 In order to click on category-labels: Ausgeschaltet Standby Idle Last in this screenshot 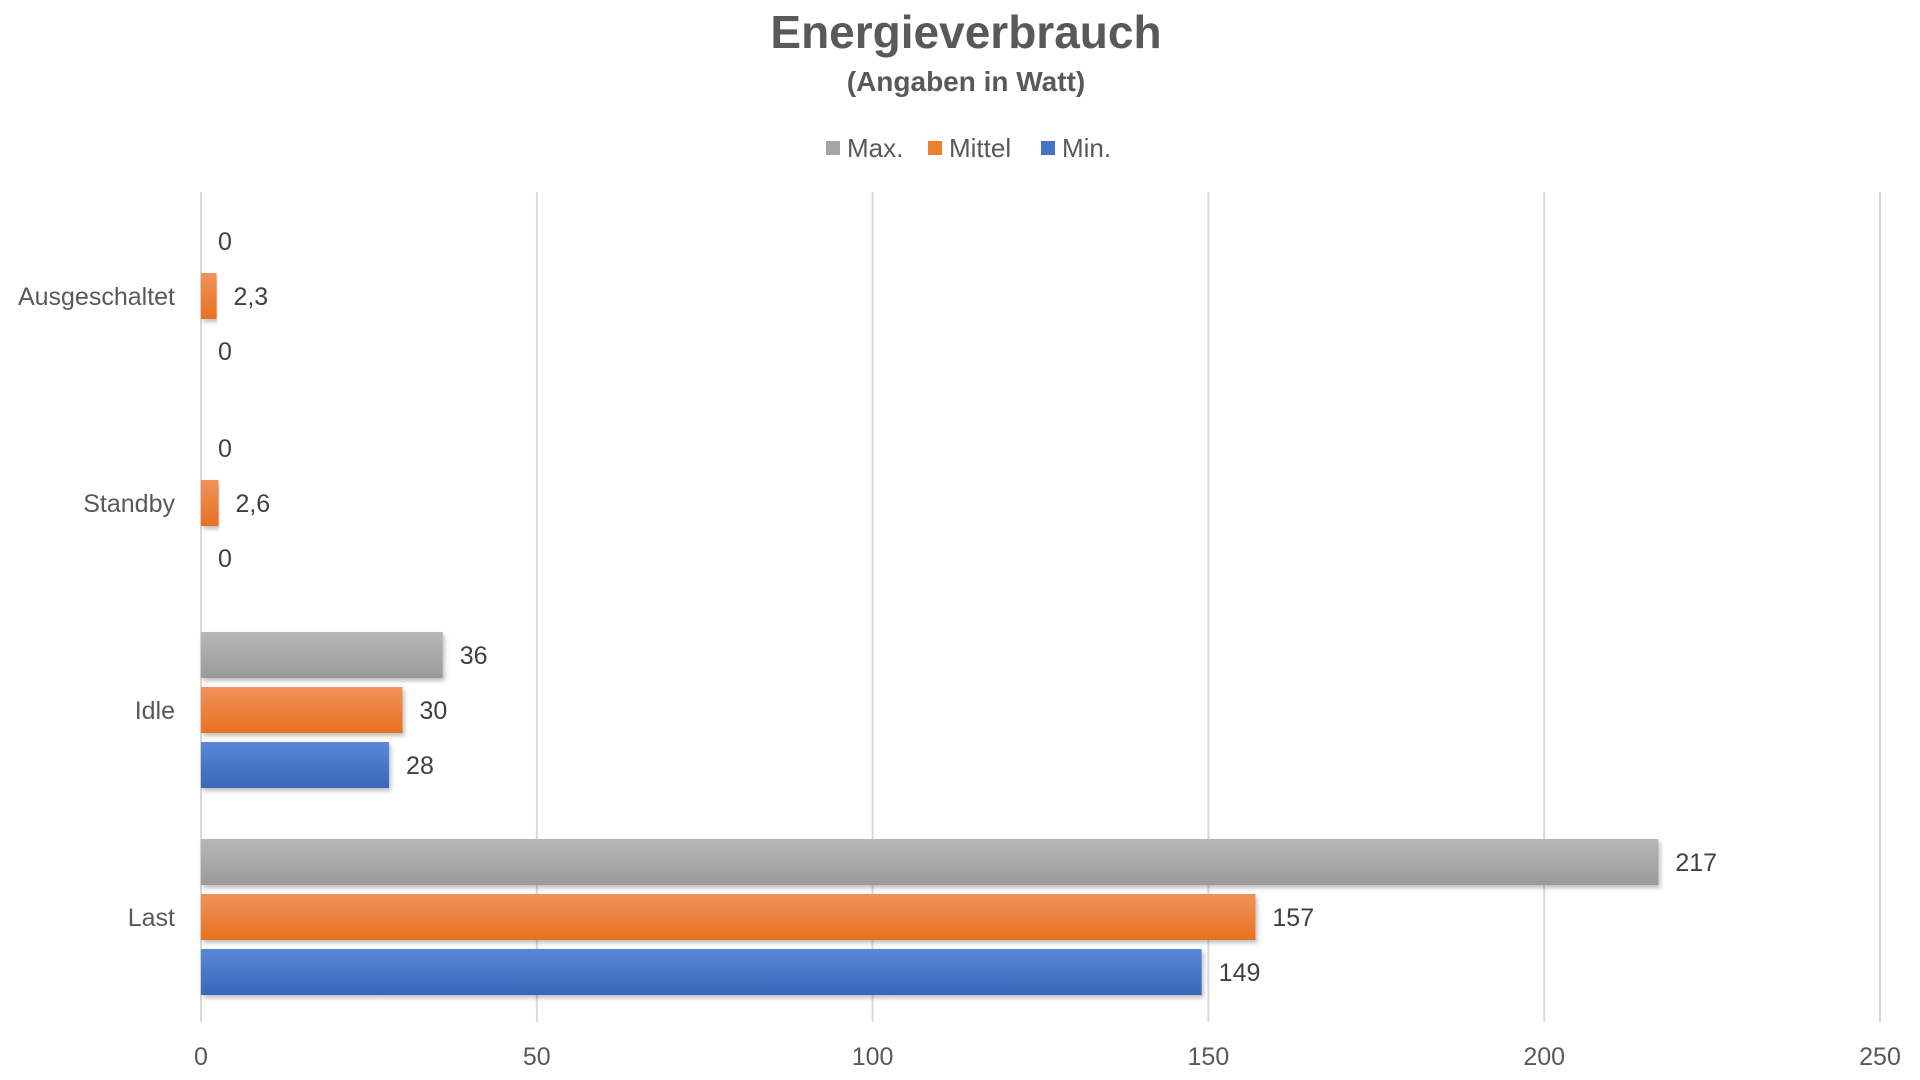, I will do `click(97, 607)`.